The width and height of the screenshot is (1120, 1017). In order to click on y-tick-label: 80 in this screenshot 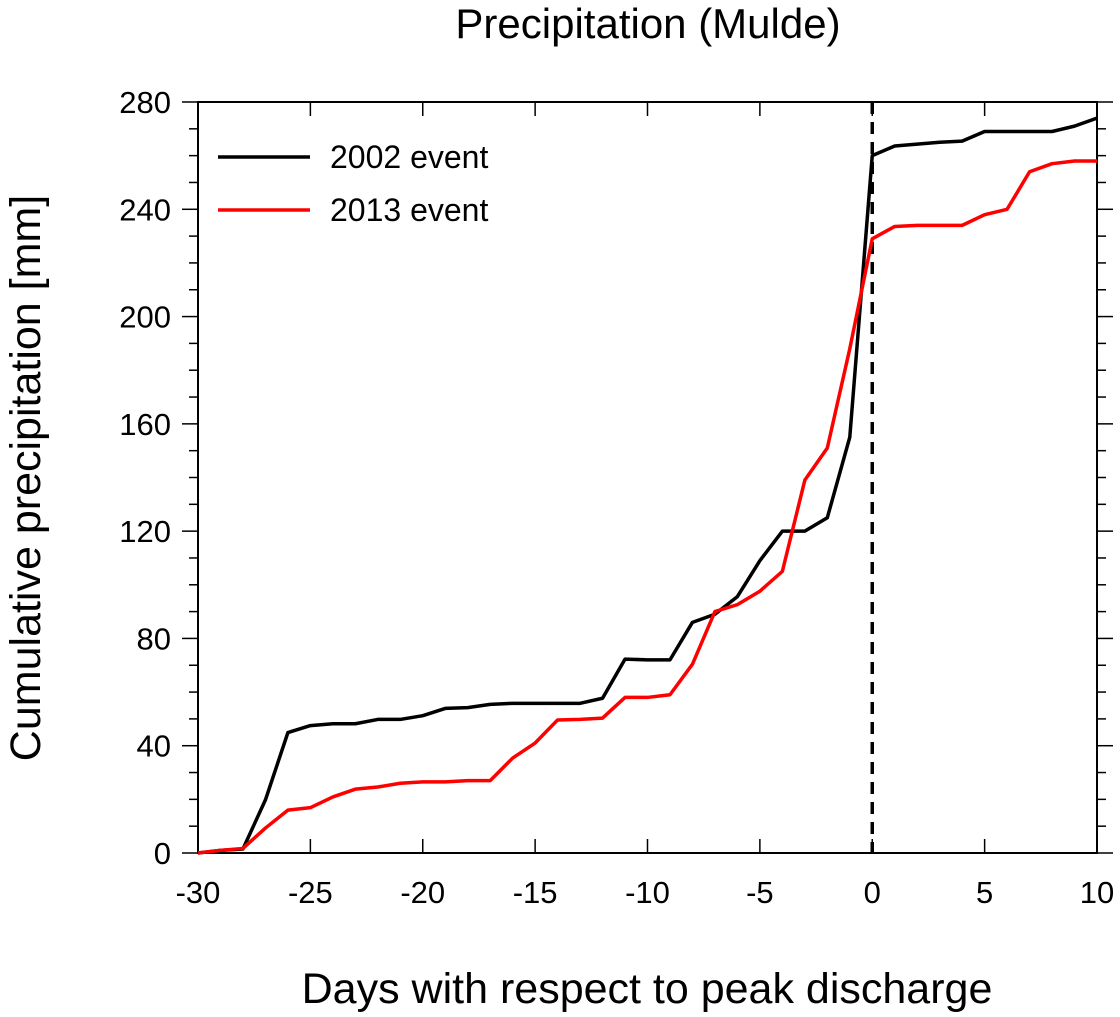, I will do `click(154, 638)`.